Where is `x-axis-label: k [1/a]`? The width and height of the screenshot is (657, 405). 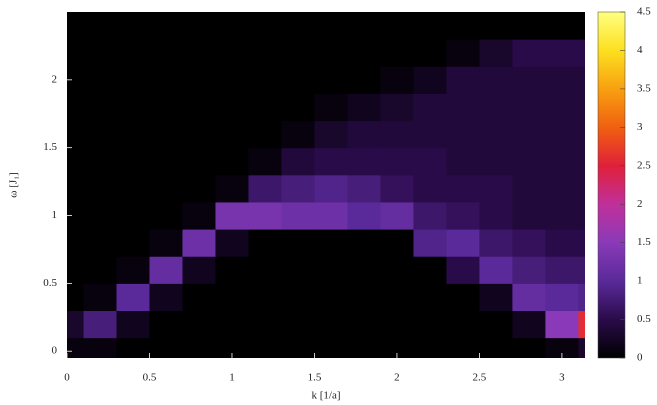 x-axis-label: k [1/a] is located at coordinates (325, 396).